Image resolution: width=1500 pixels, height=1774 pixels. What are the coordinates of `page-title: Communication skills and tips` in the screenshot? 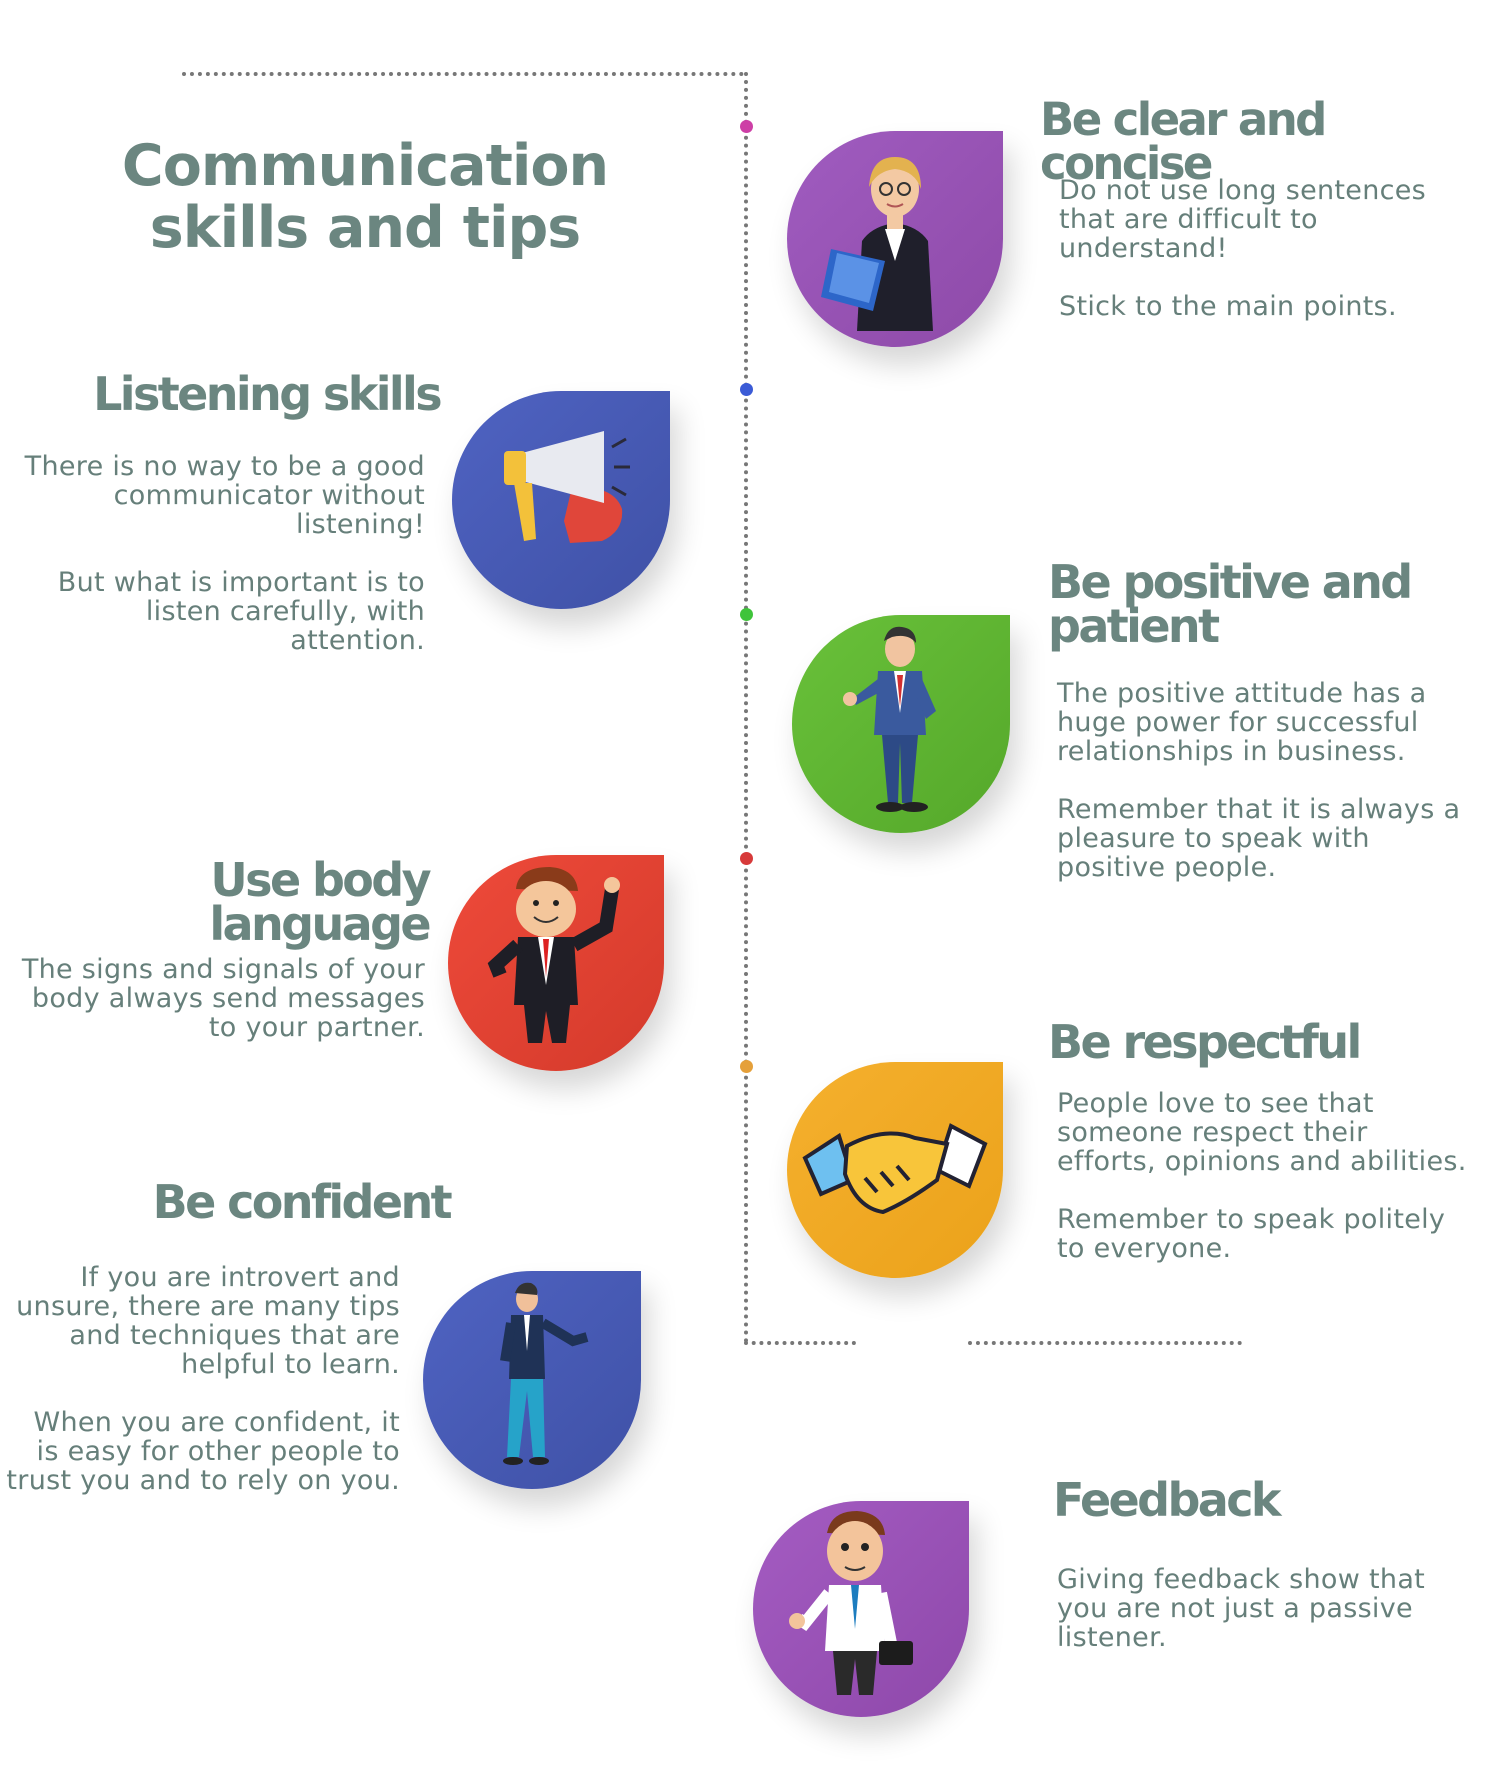 It's located at (365, 197).